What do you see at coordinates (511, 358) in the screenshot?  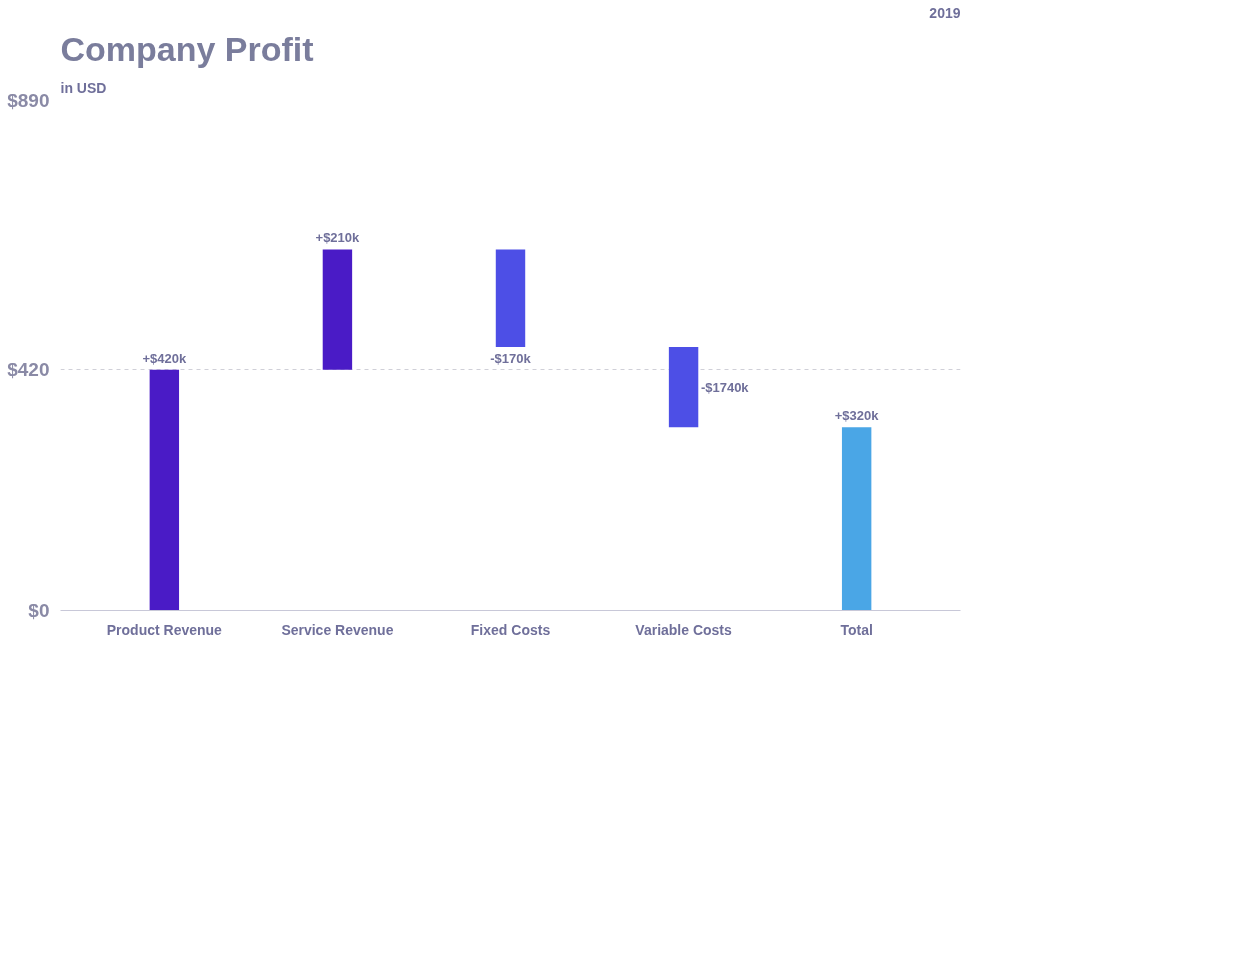 I see `data-label: -$170k` at bounding box center [511, 358].